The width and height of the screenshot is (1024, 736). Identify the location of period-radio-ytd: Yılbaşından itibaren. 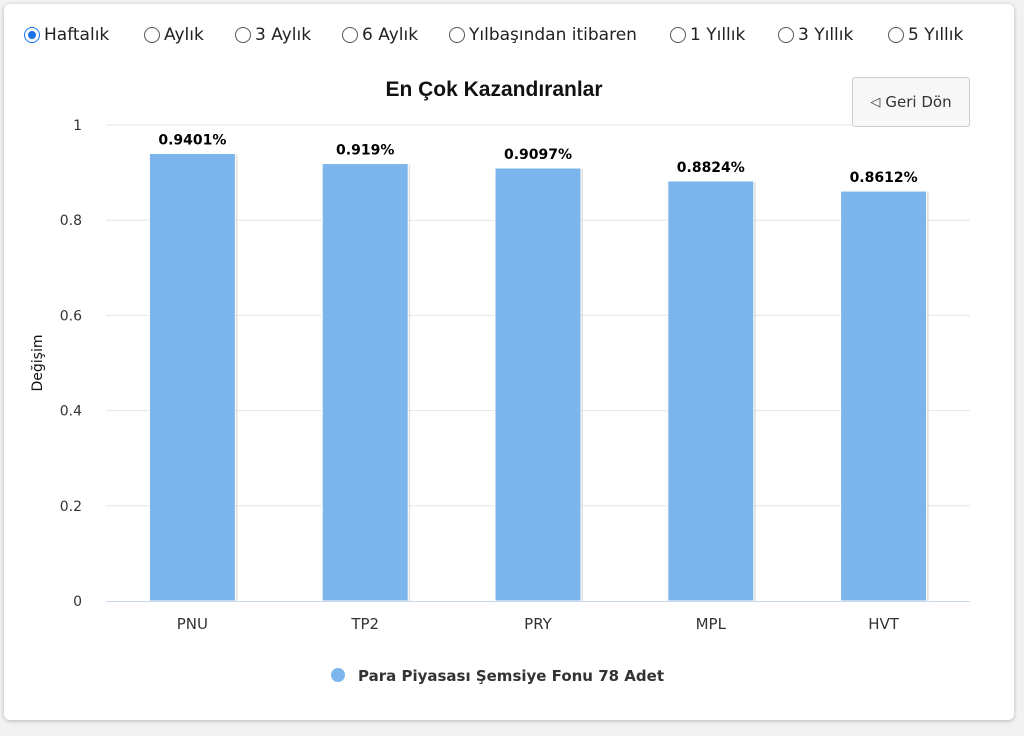
(543, 35).